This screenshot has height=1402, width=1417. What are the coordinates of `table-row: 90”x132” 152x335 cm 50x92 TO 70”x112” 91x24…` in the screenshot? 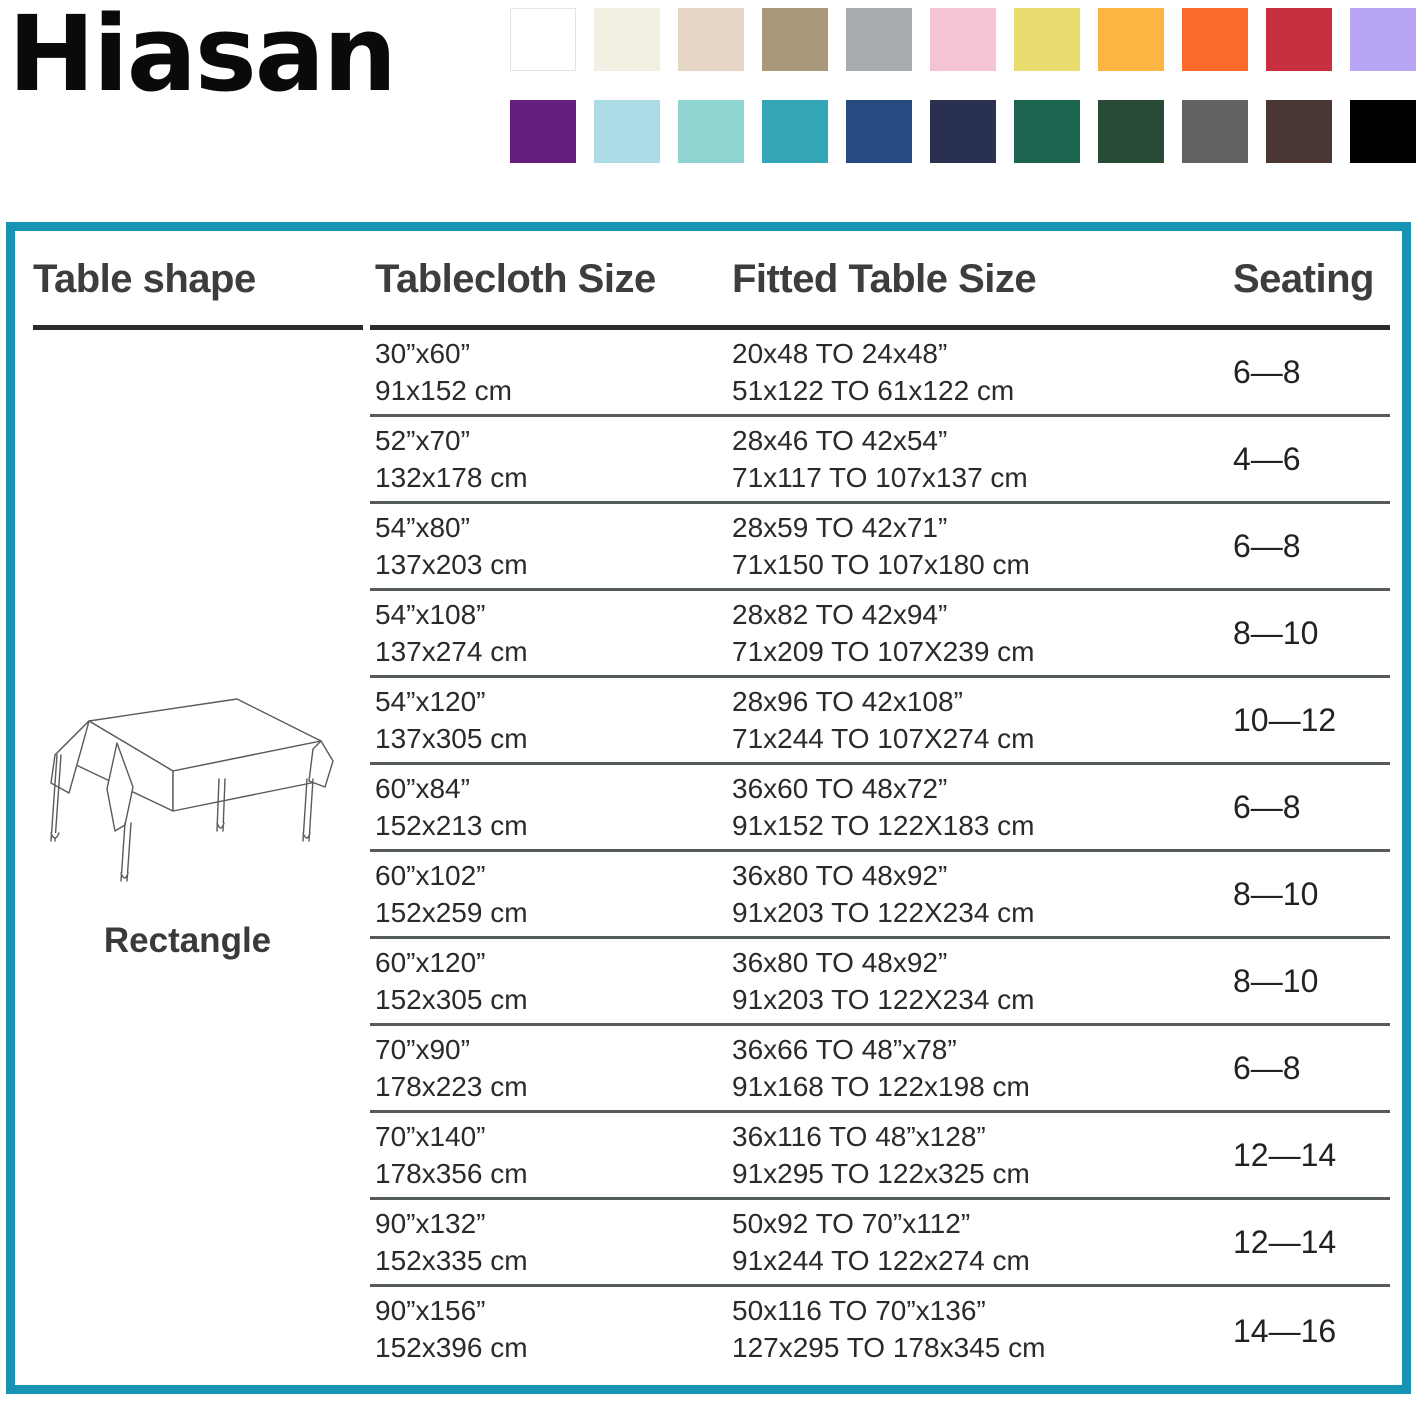 It's located at (880, 1243).